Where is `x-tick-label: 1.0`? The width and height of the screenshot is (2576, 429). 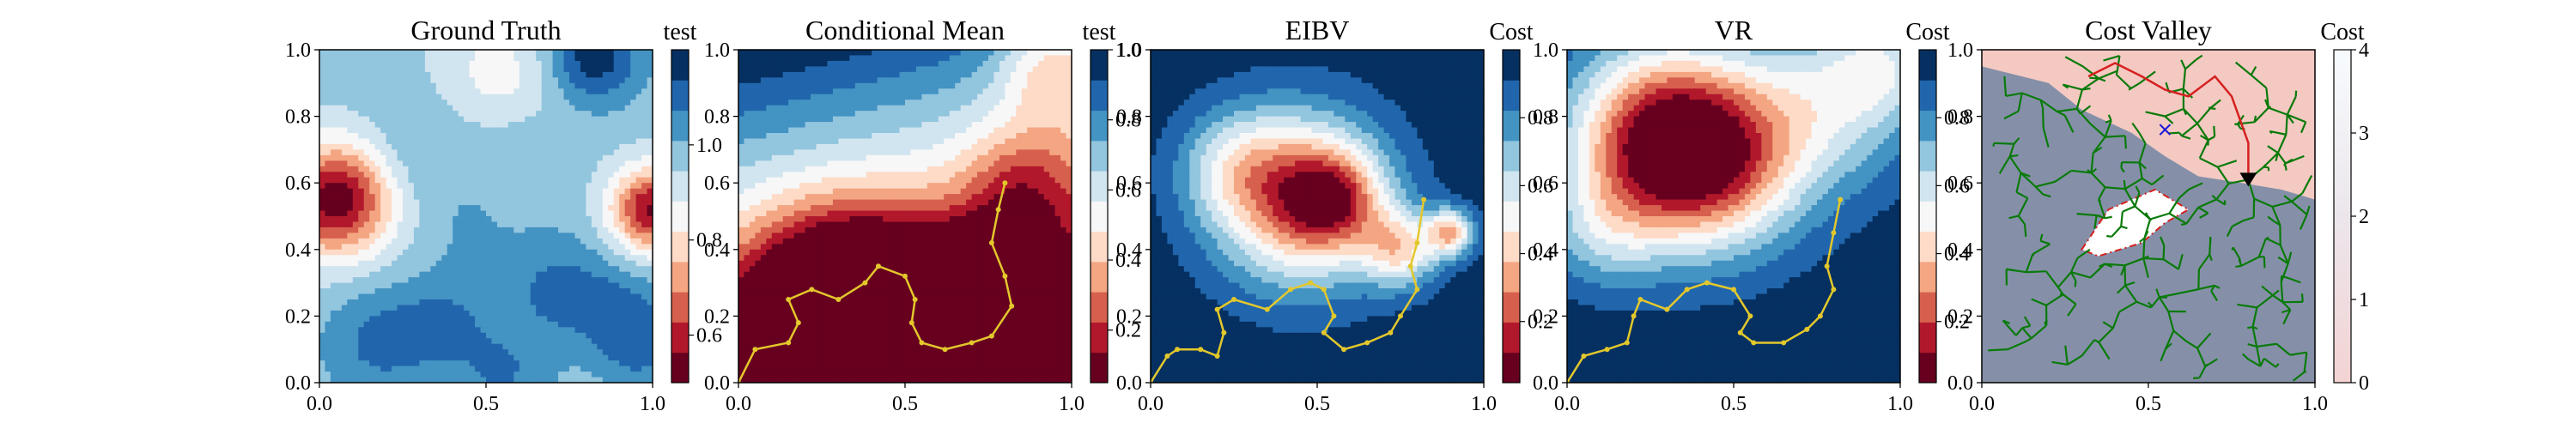
x-tick-label: 1.0 is located at coordinates (652, 404).